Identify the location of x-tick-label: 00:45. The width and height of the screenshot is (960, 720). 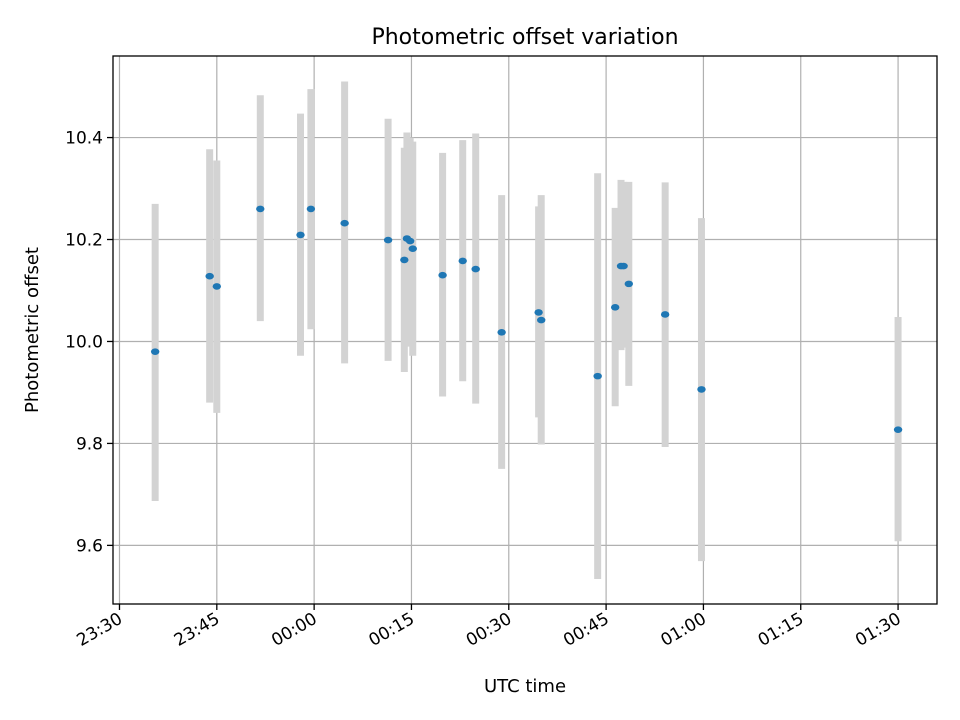
(586, 630).